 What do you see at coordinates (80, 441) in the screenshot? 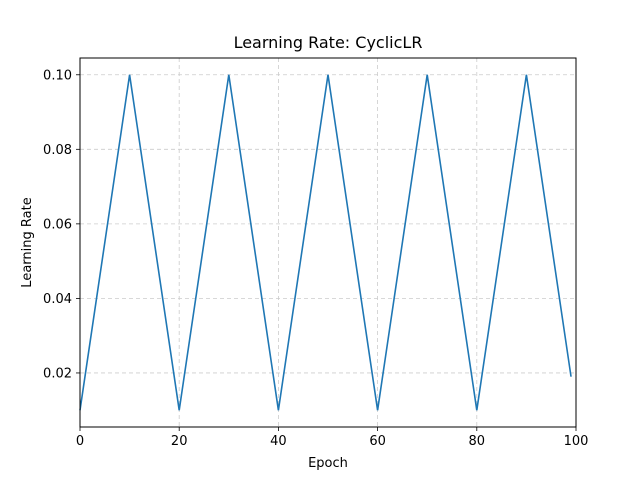
I see `x-tick-label: 0` at bounding box center [80, 441].